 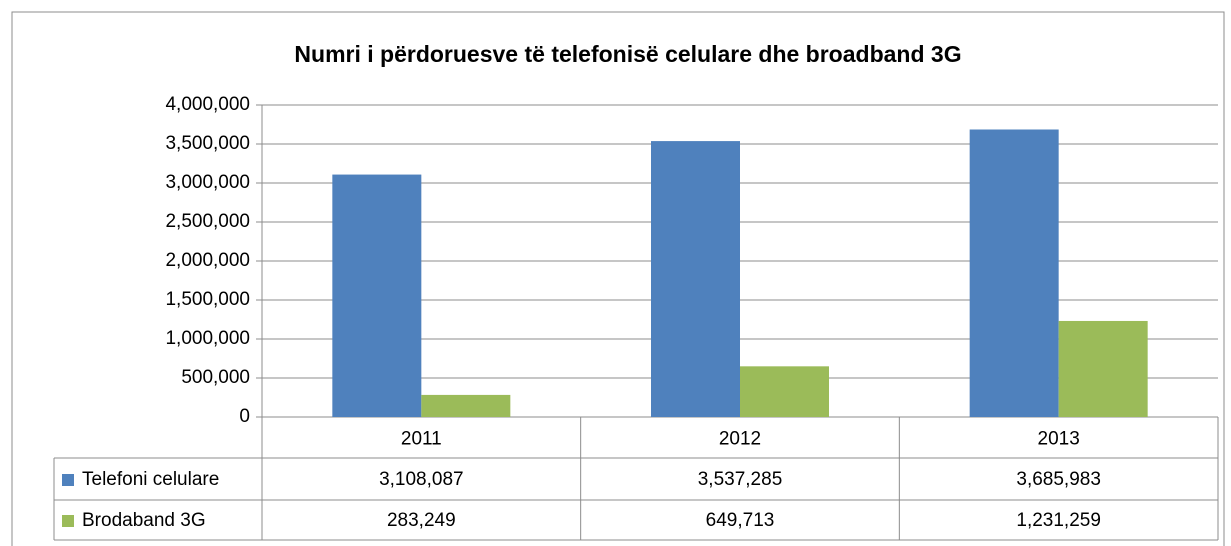 I want to click on y-tick-label: 2,000,000, so click(x=207, y=260).